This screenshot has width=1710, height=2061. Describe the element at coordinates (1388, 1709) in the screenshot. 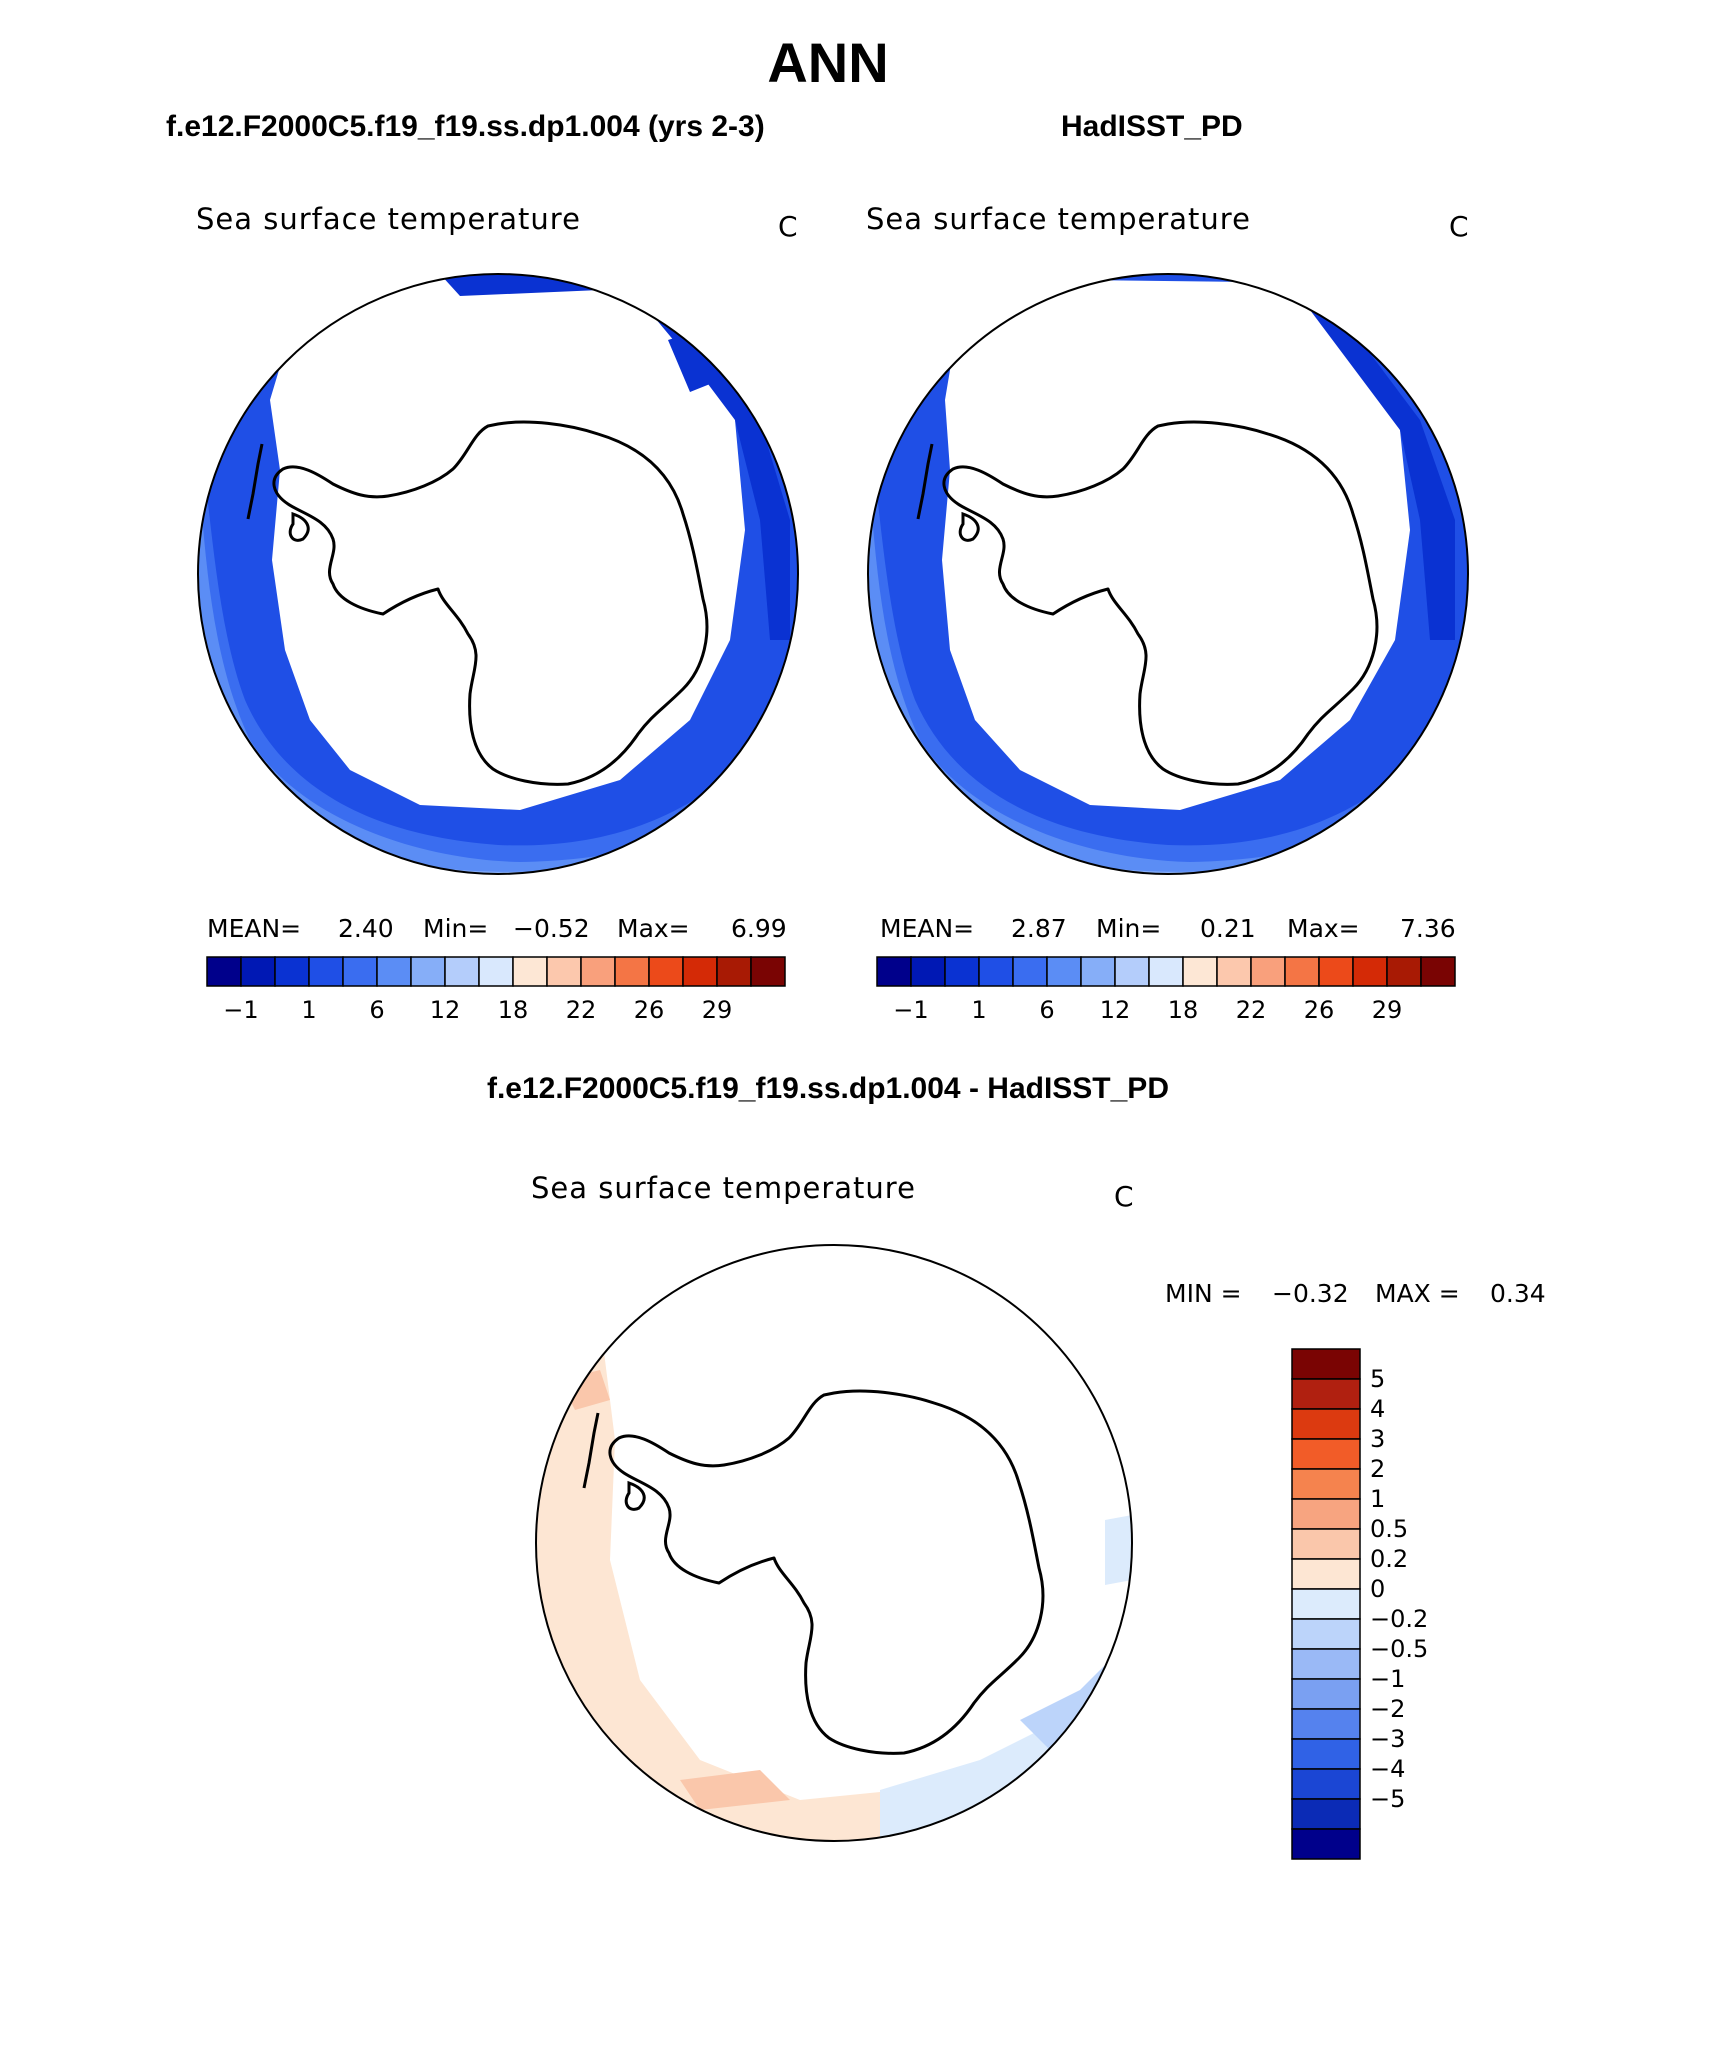

I see `difference-colorbar-label: −2` at that location.